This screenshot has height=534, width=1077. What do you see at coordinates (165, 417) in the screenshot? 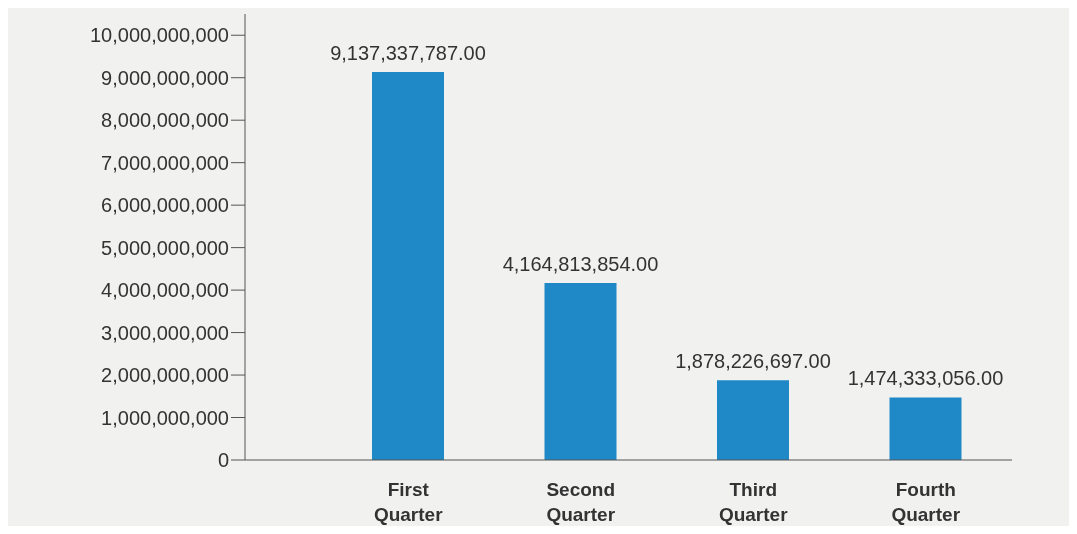
I see `y-tick-label: 1,000,000,000` at bounding box center [165, 417].